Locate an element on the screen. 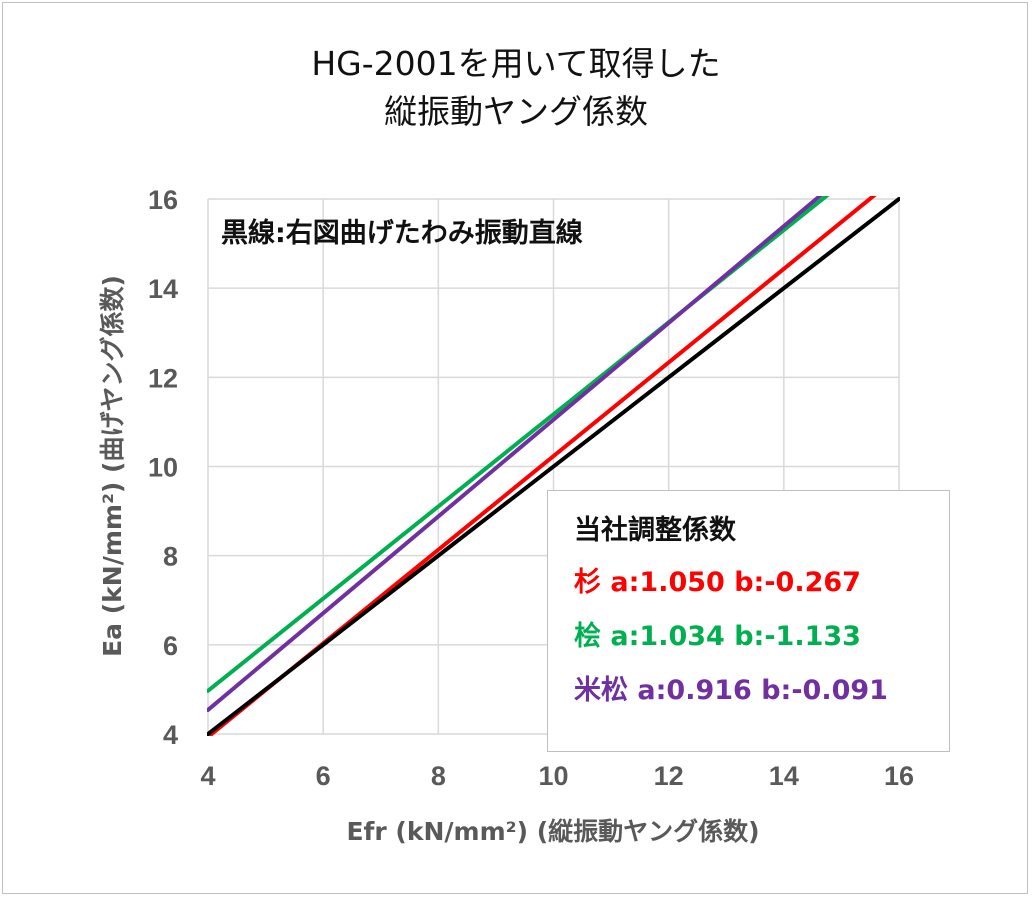 Image resolution: width=1032 pixels, height=898 pixels. y-tick-label: 14 is located at coordinates (163, 289).